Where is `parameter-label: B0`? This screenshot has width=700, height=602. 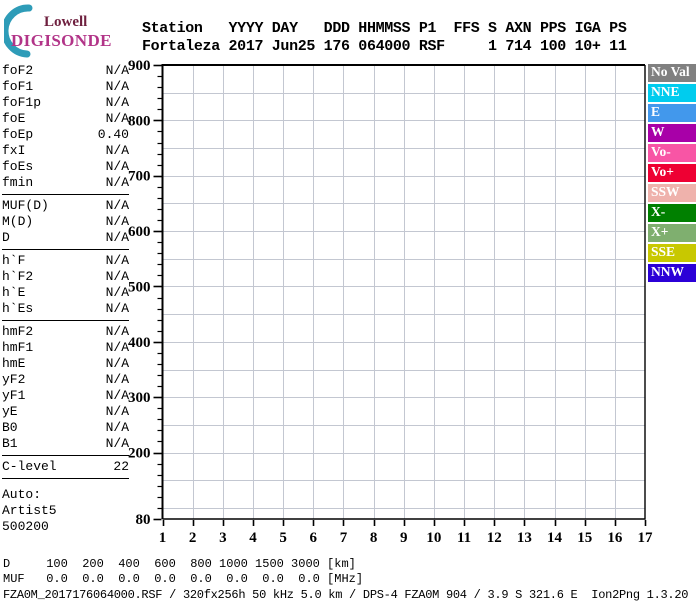 parameter-label: B0 is located at coordinates (10, 427).